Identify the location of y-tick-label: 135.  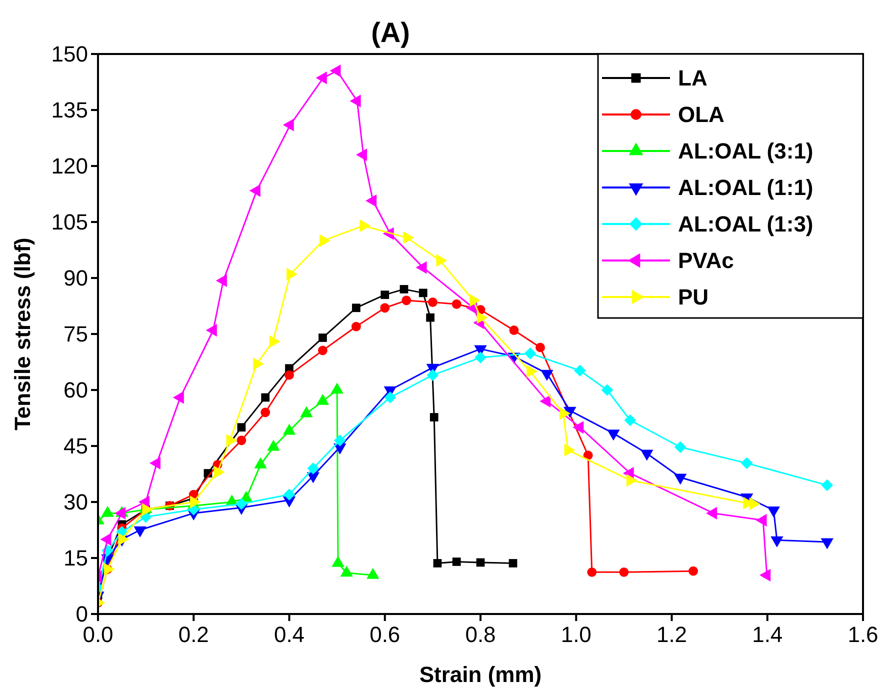
(69, 110).